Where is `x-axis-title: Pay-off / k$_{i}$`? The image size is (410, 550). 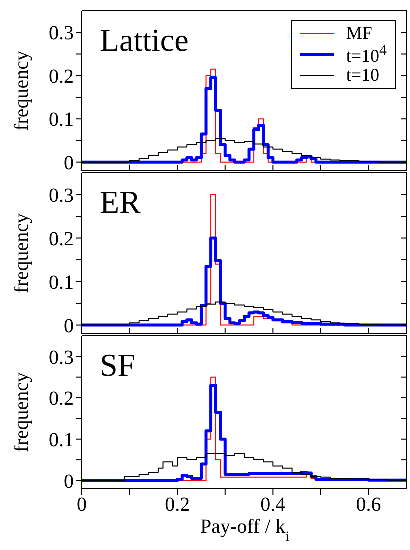
x-axis-title: Pay-off / k$_{i}$ is located at coordinates (245, 530).